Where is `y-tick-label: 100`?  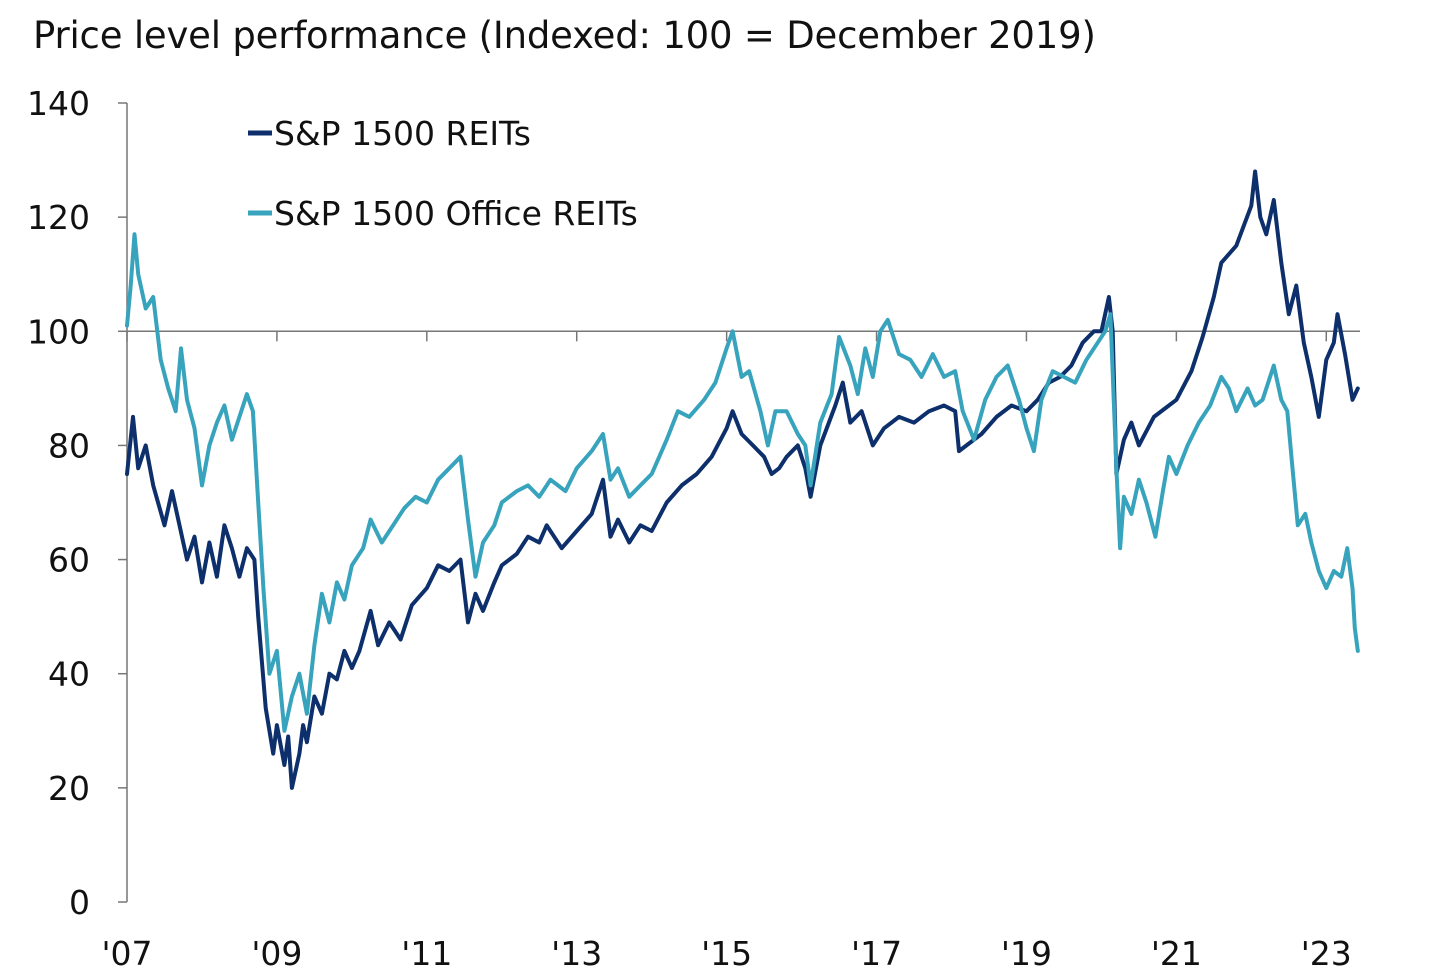
y-tick-label: 100 is located at coordinates (58, 331).